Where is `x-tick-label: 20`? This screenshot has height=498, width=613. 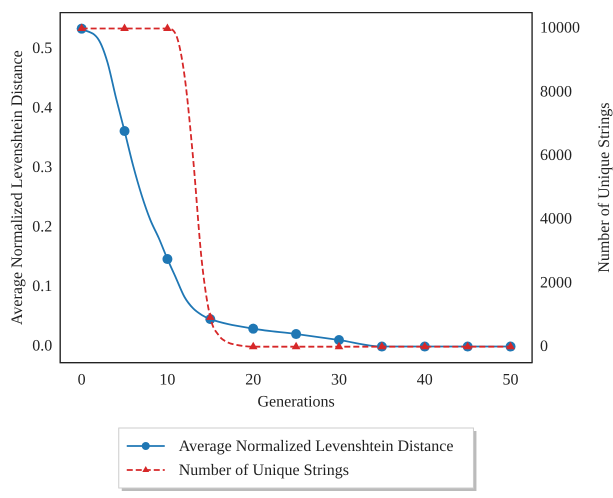 x-tick-label: 20 is located at coordinates (253, 379).